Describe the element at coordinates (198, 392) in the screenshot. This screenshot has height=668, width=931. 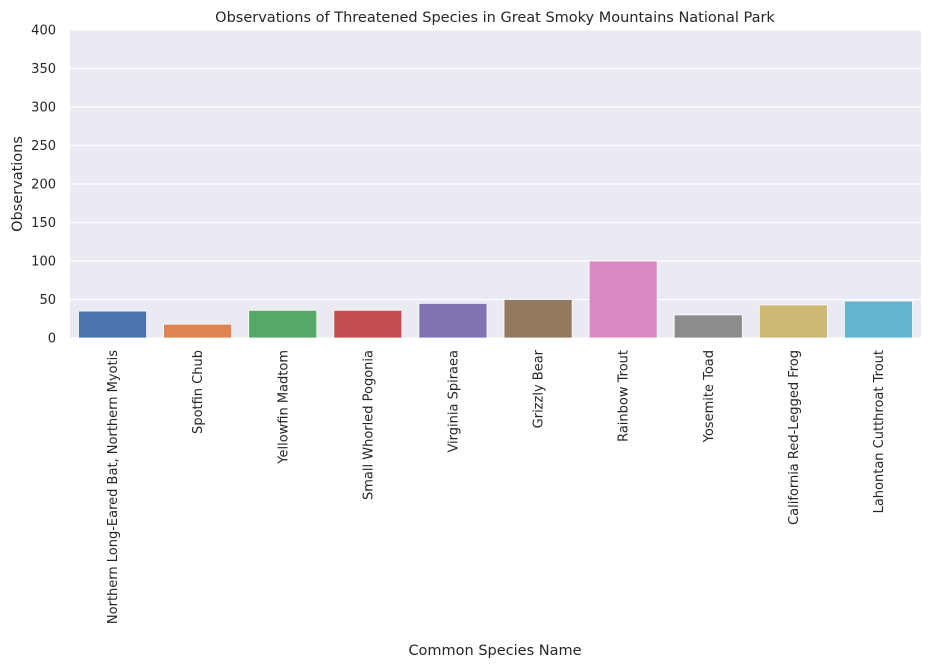
I see `x-tick-label: Spotfin Chub` at that location.